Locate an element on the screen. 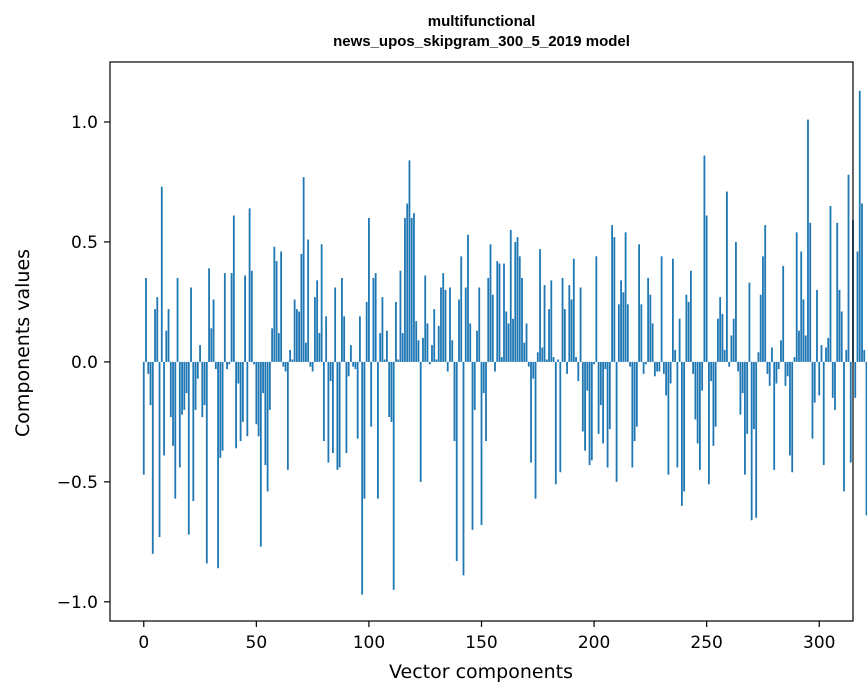 The height and width of the screenshot is (696, 867). y-axis-ticks: −1.0 −0.5 0.0 0.5 1.0 is located at coordinates (83, 363).